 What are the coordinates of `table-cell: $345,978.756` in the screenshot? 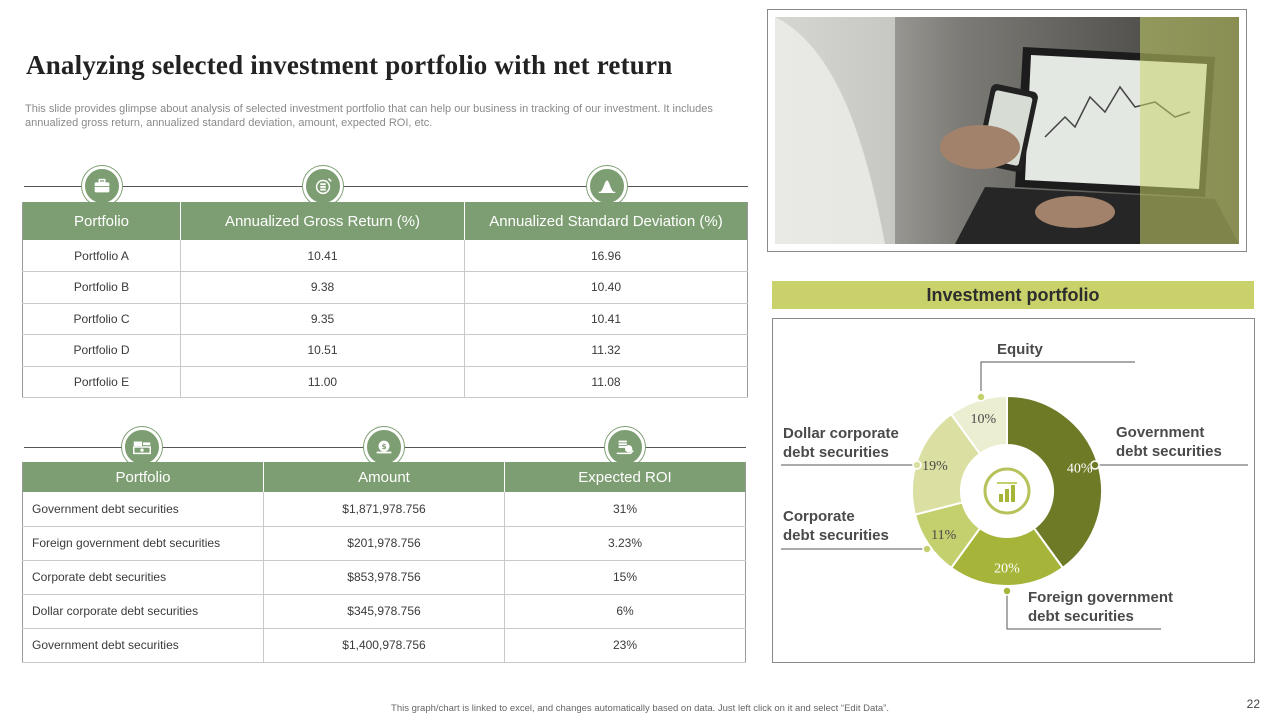 It's located at (384, 611).